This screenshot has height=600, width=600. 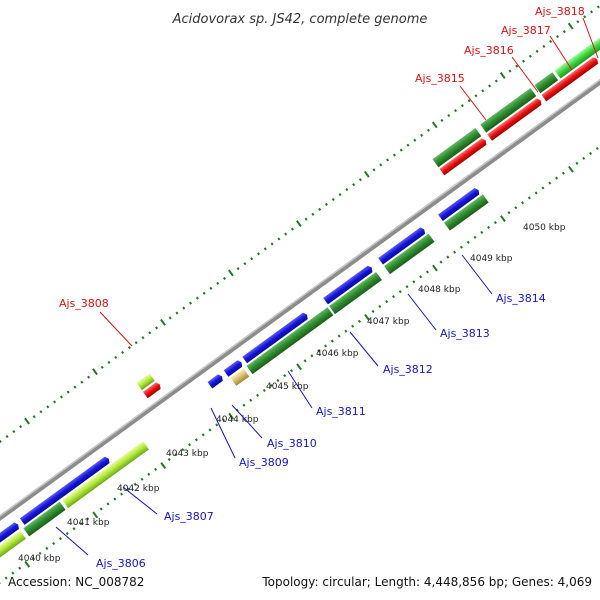 I want to click on cds-arrow-ajs-3809a, so click(x=216, y=381).